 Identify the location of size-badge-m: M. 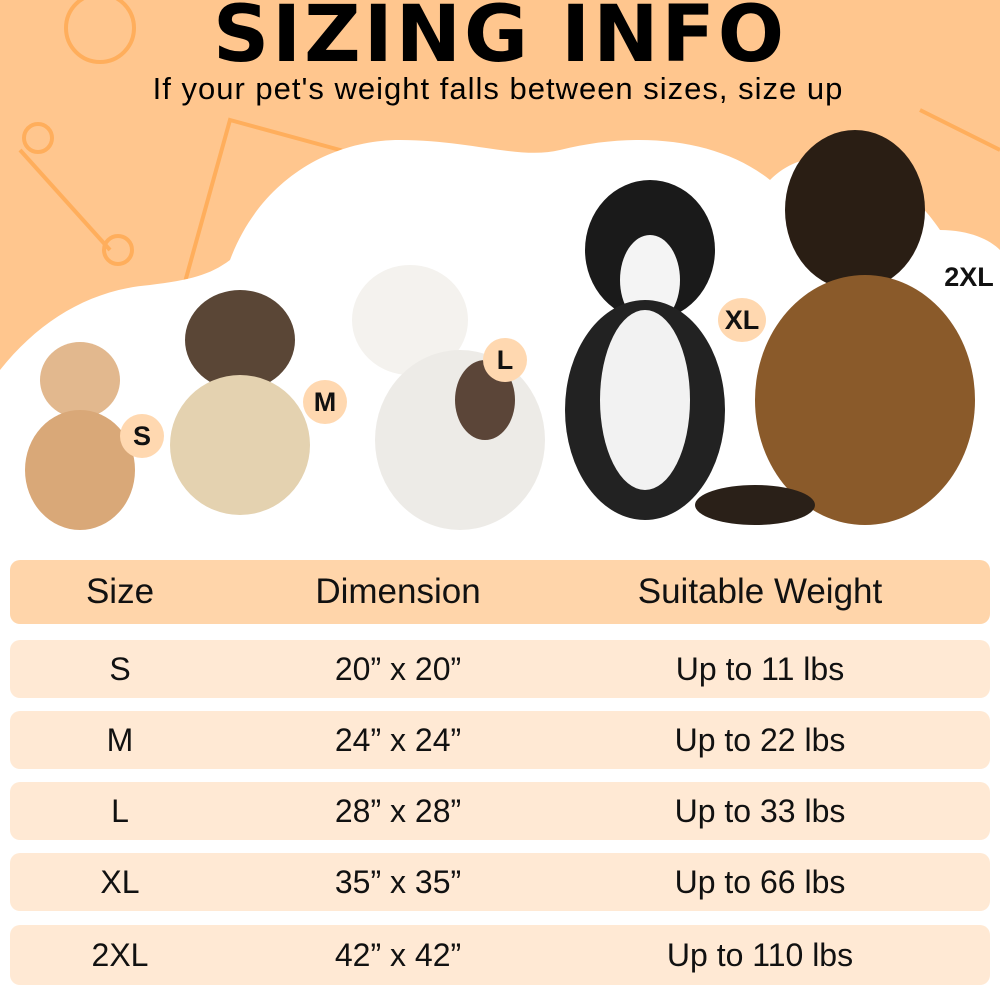
(325, 402).